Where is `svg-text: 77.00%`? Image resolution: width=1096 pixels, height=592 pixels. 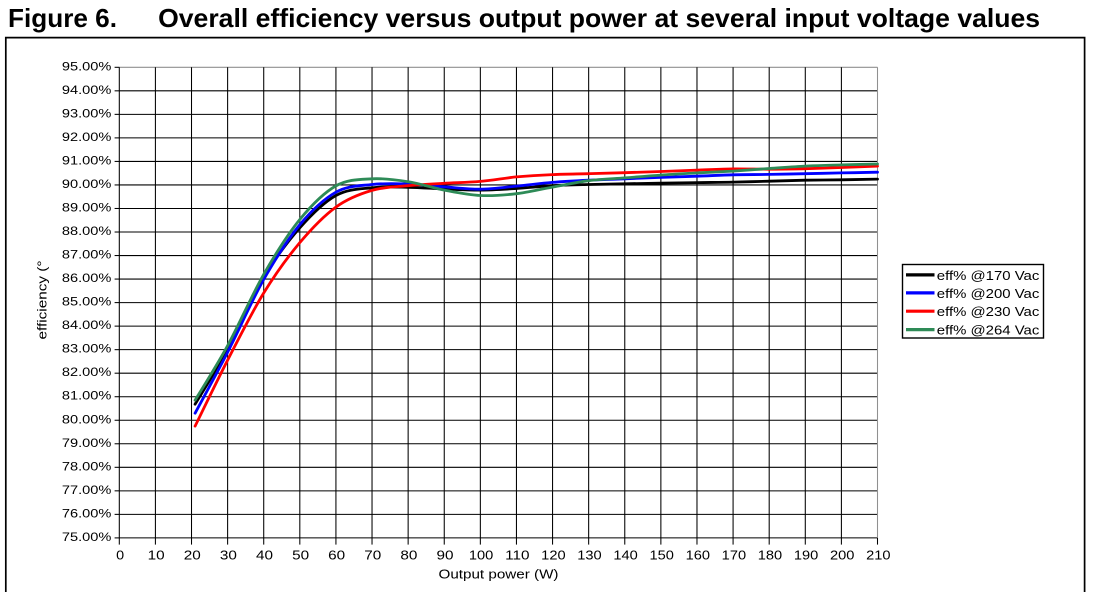 svg-text: 77.00% is located at coordinates (87, 491).